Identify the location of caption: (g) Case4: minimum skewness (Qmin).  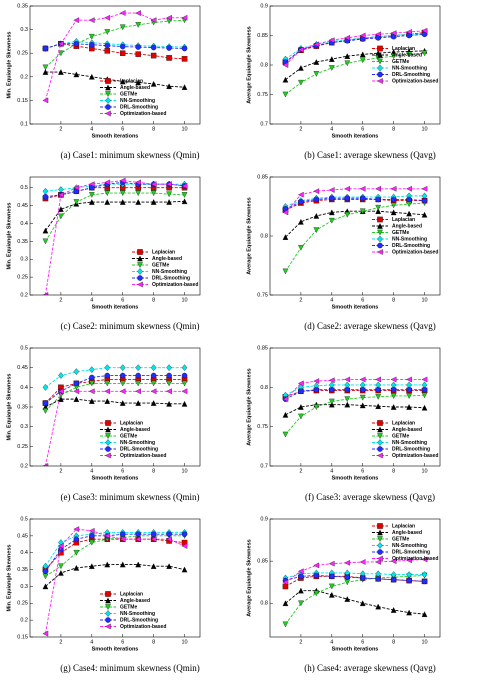
(129, 668).